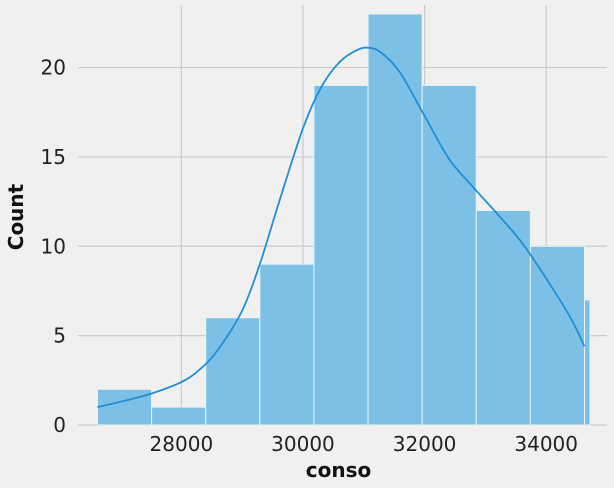 This screenshot has height=488, width=614. Describe the element at coordinates (53, 68) in the screenshot. I see `y-tick-label-4: 20` at that location.